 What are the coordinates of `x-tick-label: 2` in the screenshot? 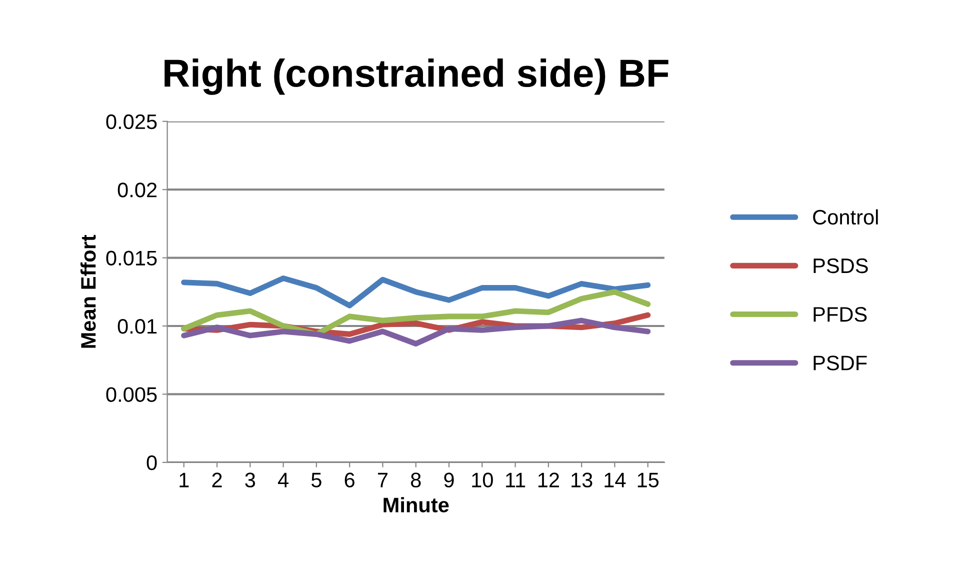 It's located at (217, 480).